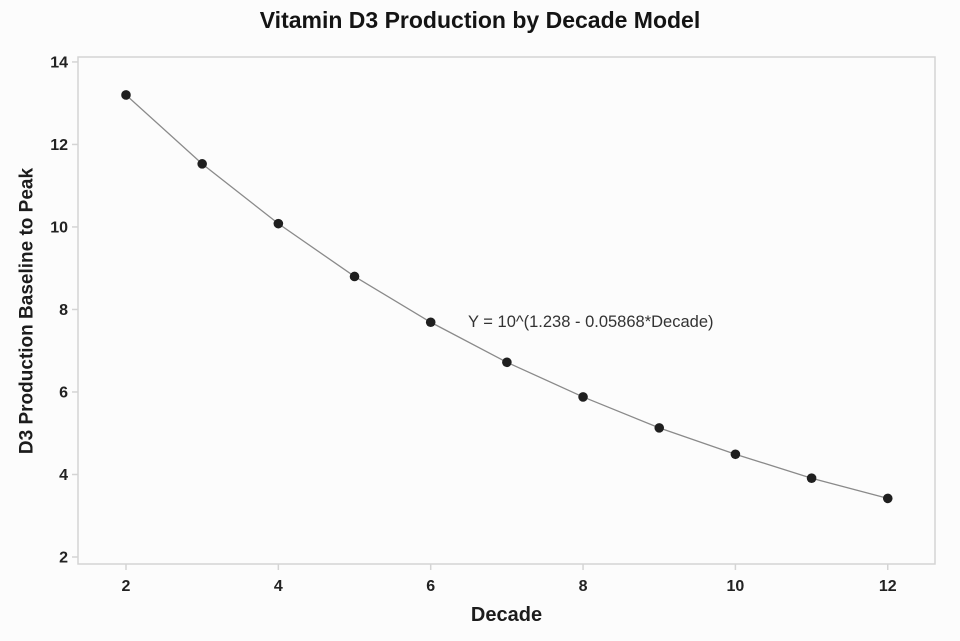  What do you see at coordinates (63, 392) in the screenshot?
I see `y-tick-label: 6` at bounding box center [63, 392].